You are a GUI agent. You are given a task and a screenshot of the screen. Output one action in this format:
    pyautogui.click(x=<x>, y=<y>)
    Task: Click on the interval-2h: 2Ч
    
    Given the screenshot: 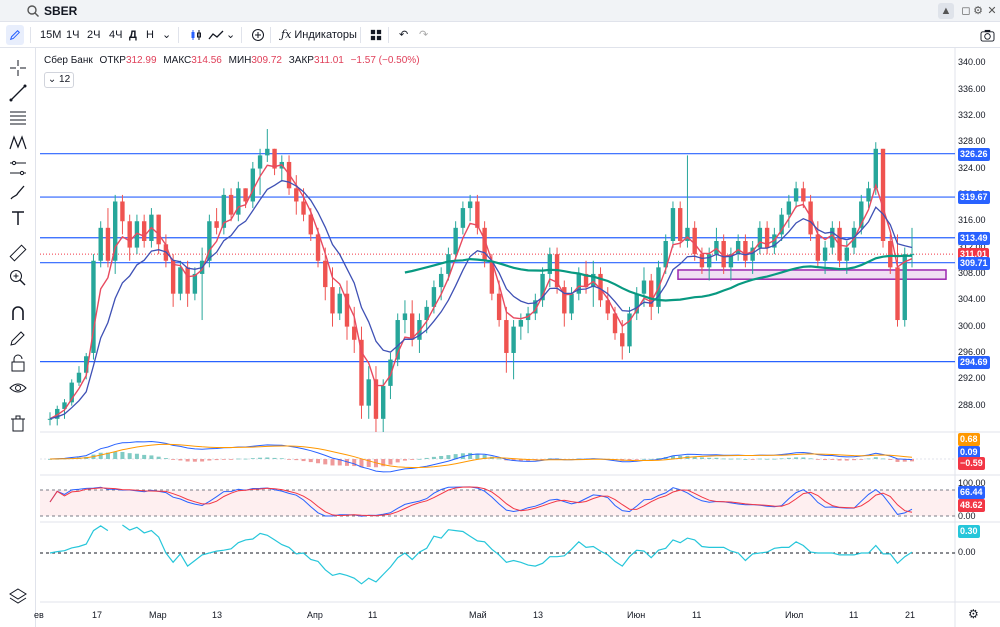 What is the action you would take?
    pyautogui.click(x=94, y=35)
    